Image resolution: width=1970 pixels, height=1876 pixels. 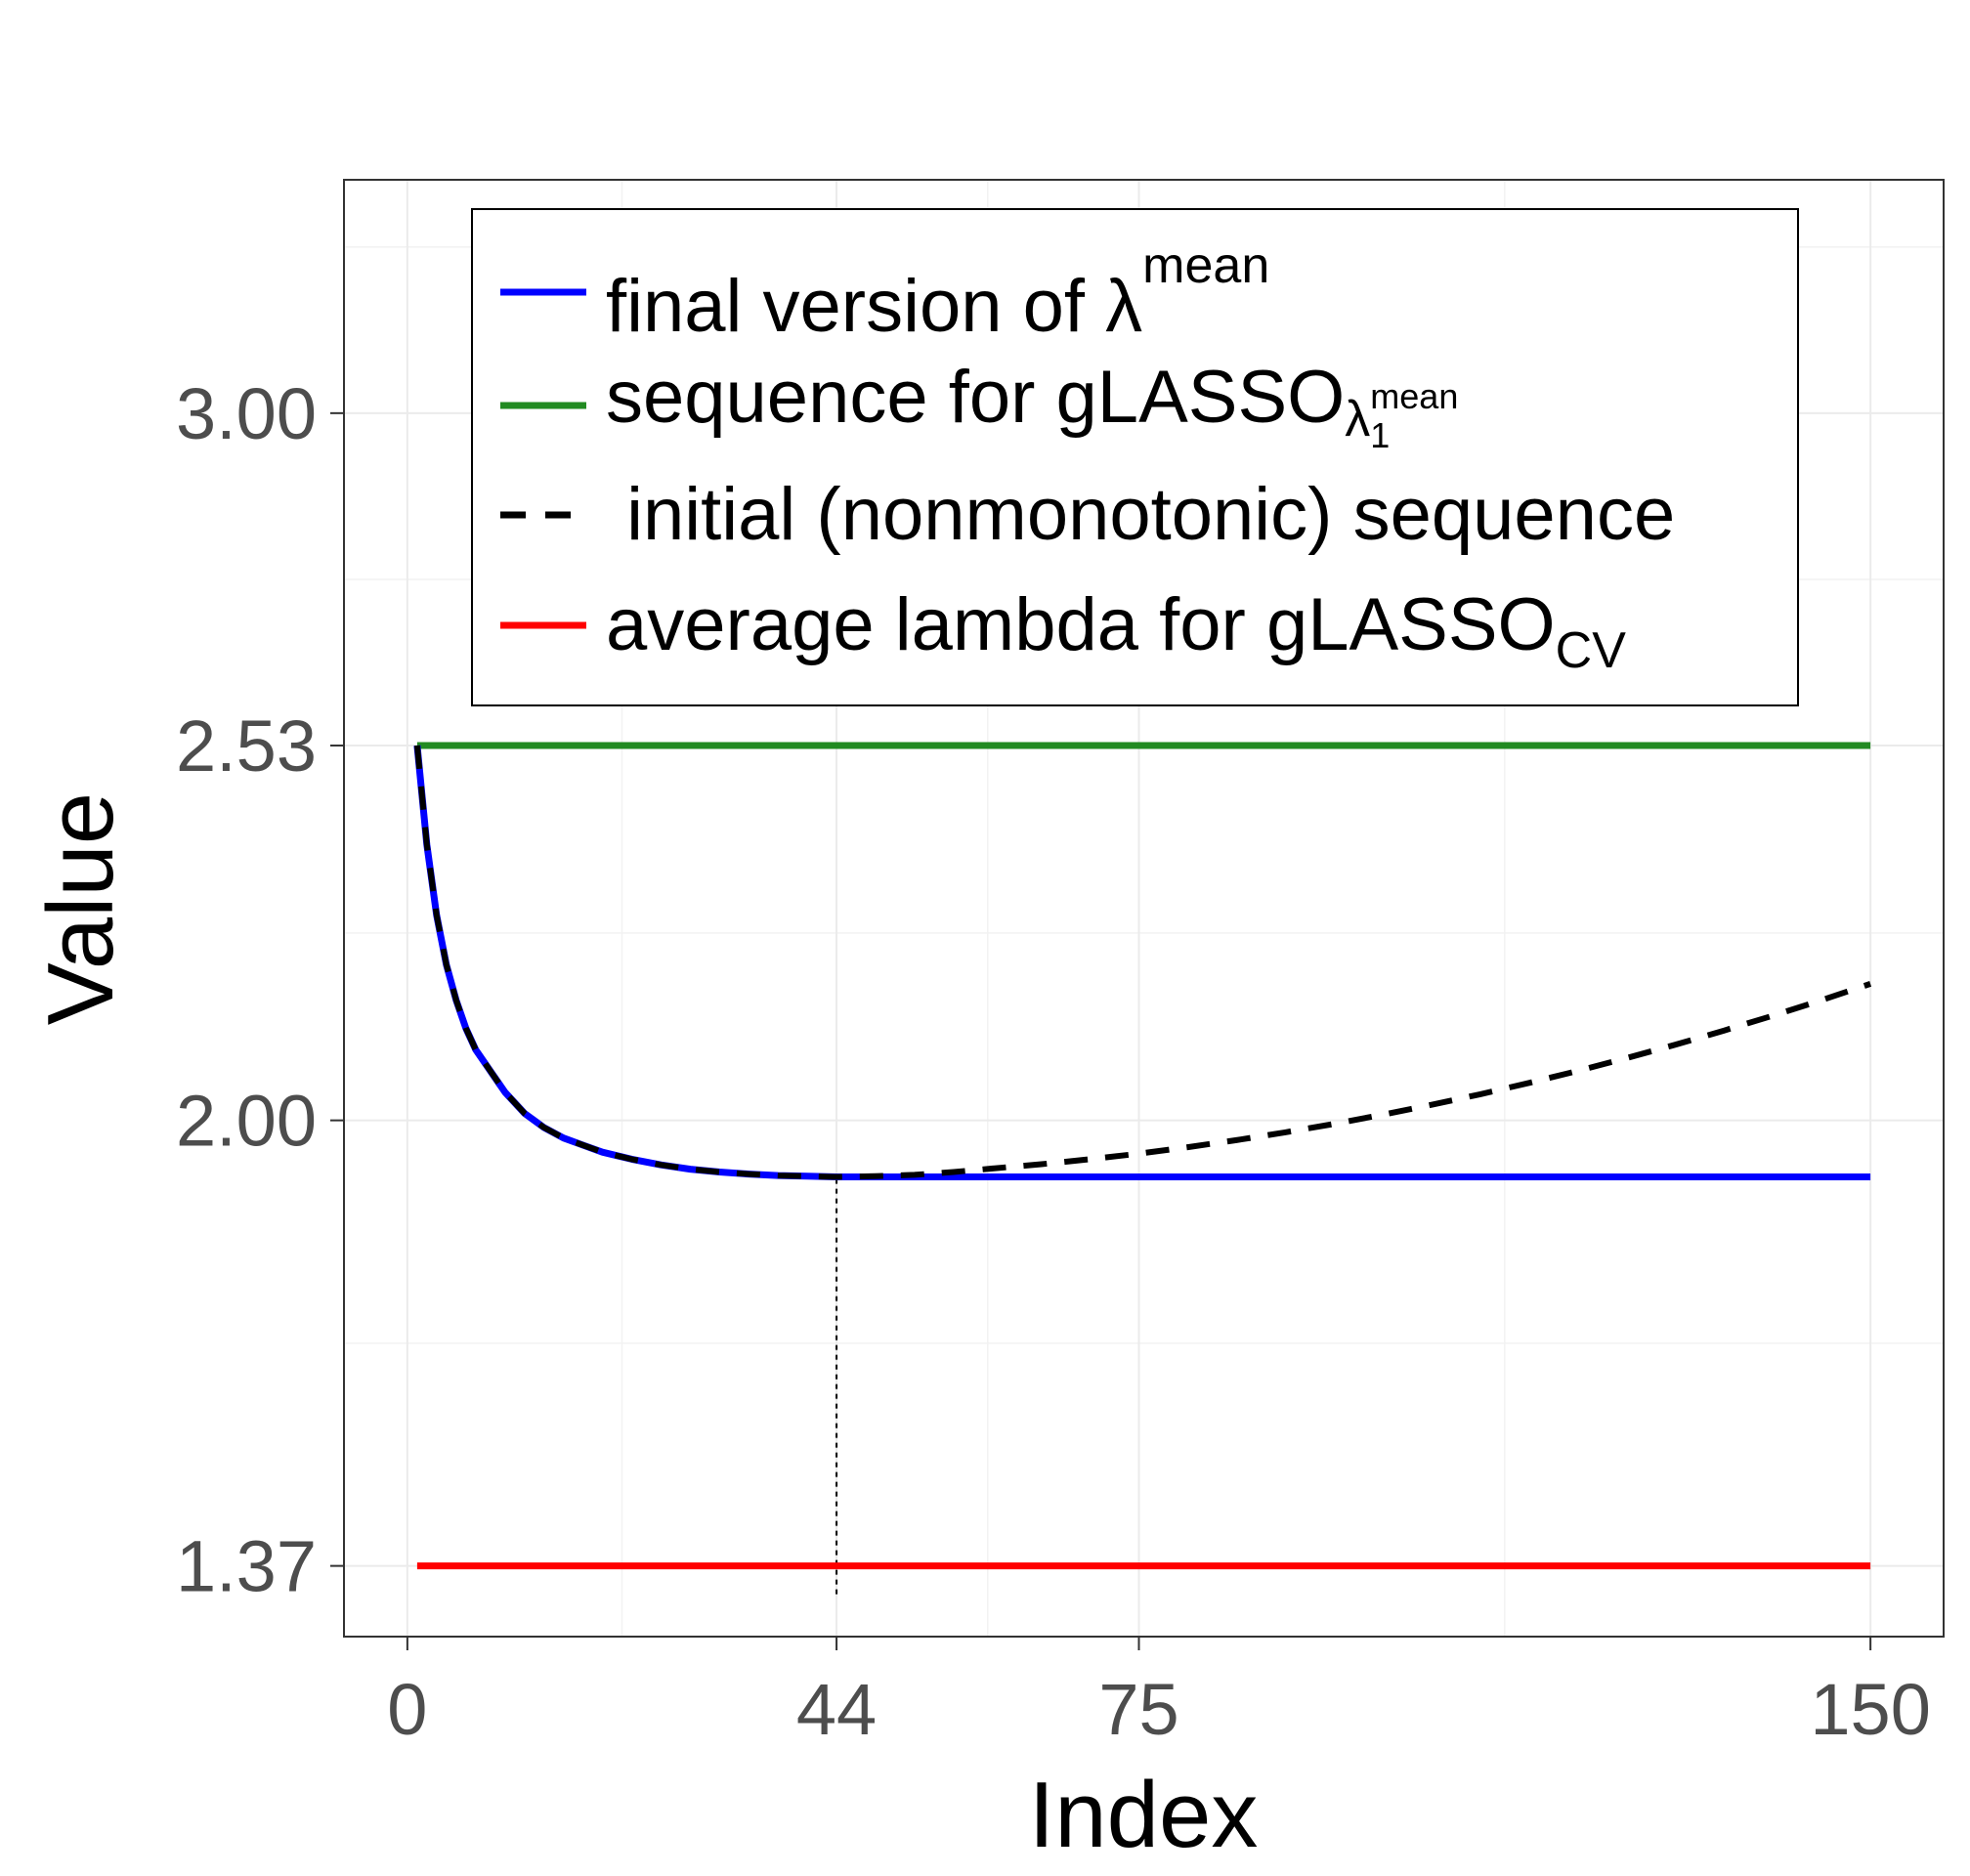 I want to click on legend-label-final-sup: mean, so click(x=1205, y=265).